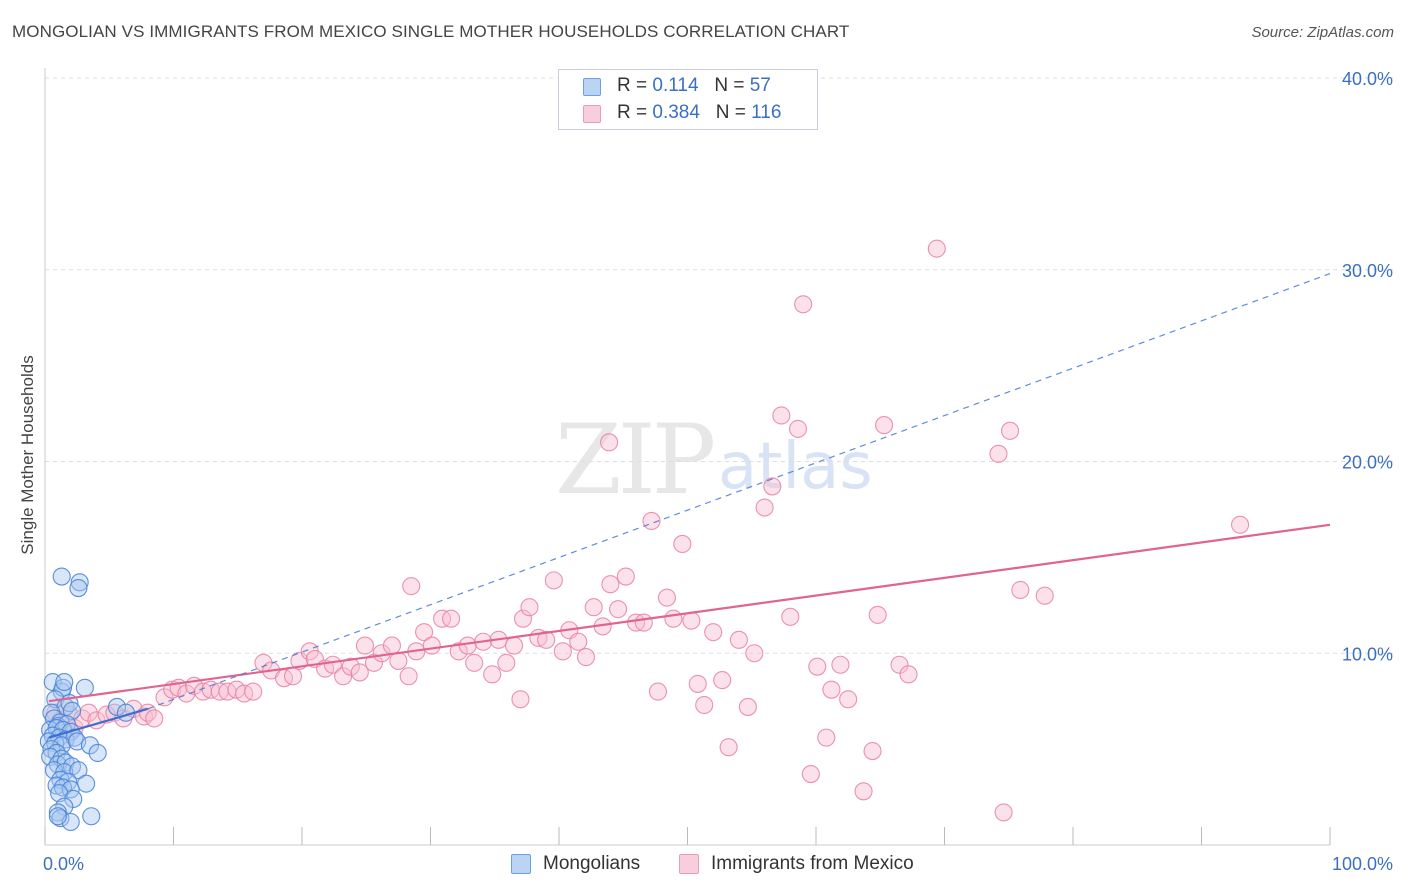  What do you see at coordinates (1367, 271) in the screenshot?
I see `y-tick-label: 30.0%` at bounding box center [1367, 271].